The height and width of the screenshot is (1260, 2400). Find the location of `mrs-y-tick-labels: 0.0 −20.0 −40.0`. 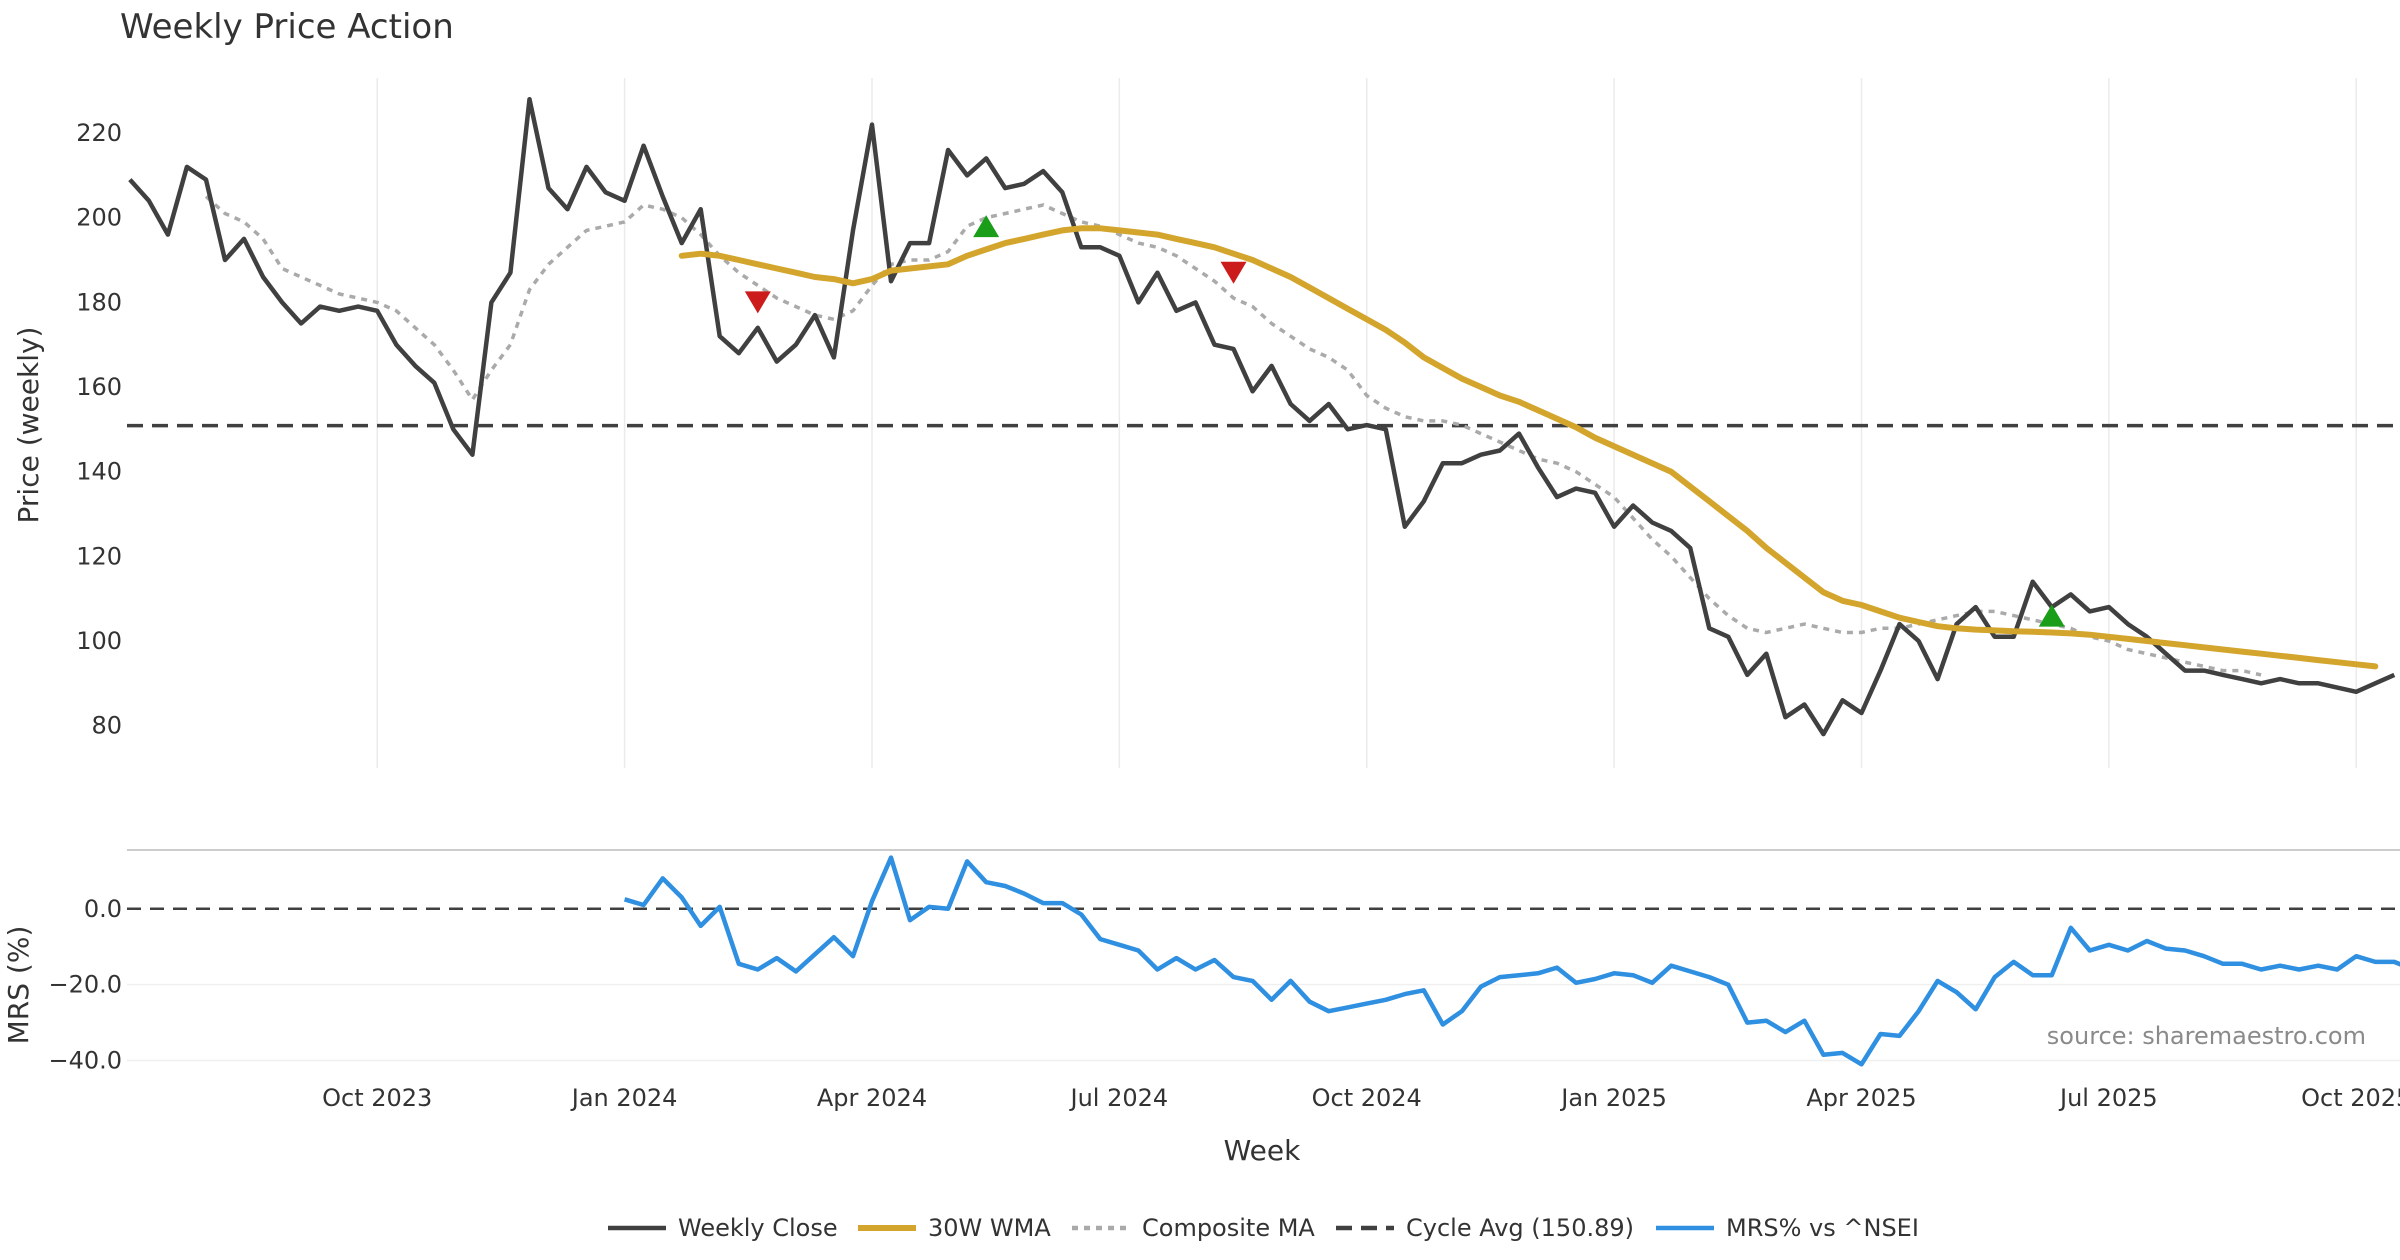

mrs-y-tick-labels: 0.0 −20.0 −40.0 is located at coordinates (85, 985).